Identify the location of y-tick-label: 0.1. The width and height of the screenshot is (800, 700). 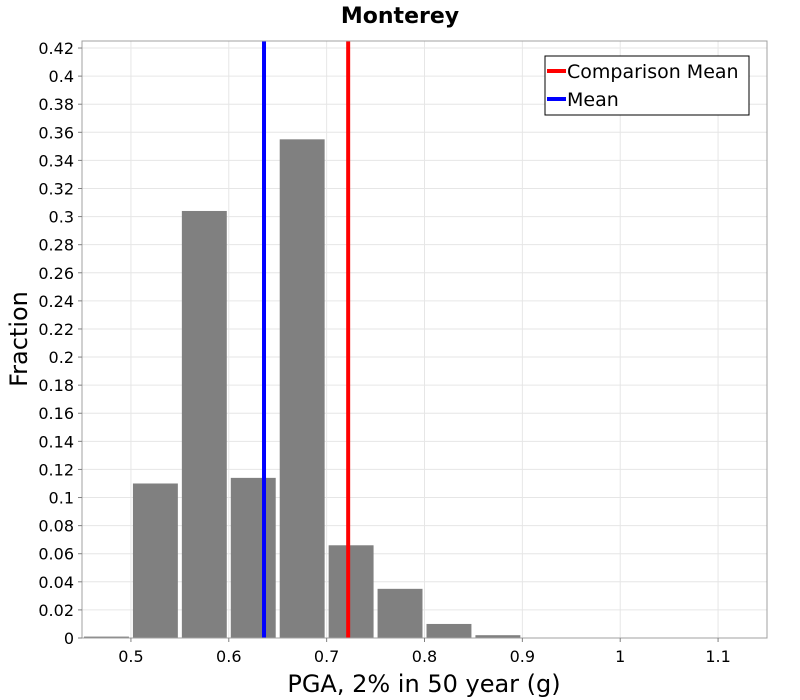
(61, 498).